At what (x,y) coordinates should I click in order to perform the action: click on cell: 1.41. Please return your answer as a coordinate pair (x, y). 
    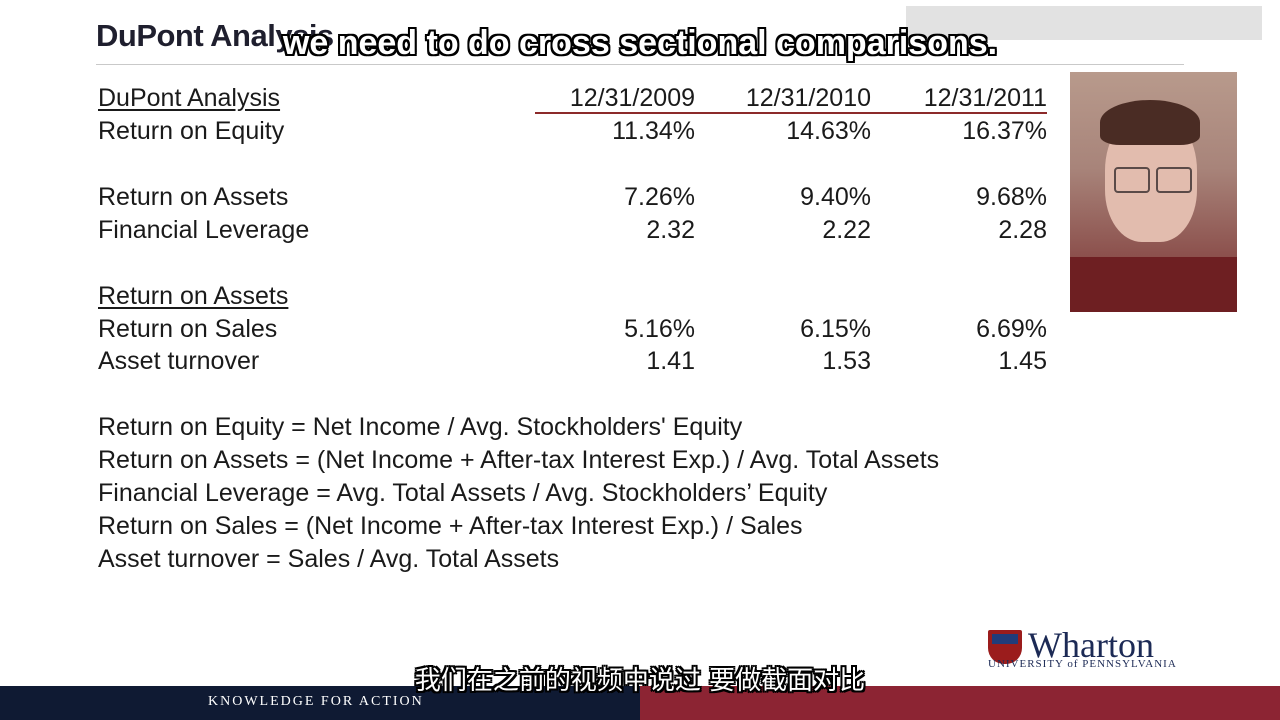
    Looking at the image, I should click on (670, 361).